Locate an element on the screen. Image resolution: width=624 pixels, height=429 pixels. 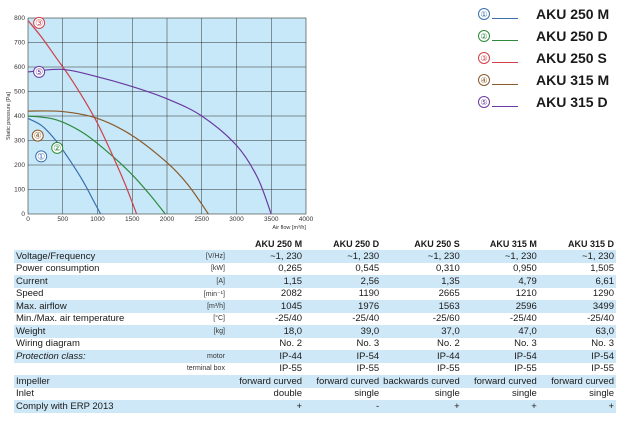
y-tick-label: 100 is located at coordinates (19, 190).